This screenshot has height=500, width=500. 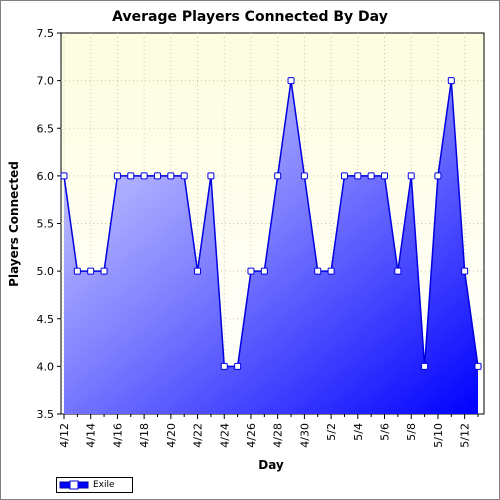 What do you see at coordinates (224, 435) in the screenshot?
I see `x-tick-label: 4/24` at bounding box center [224, 435].